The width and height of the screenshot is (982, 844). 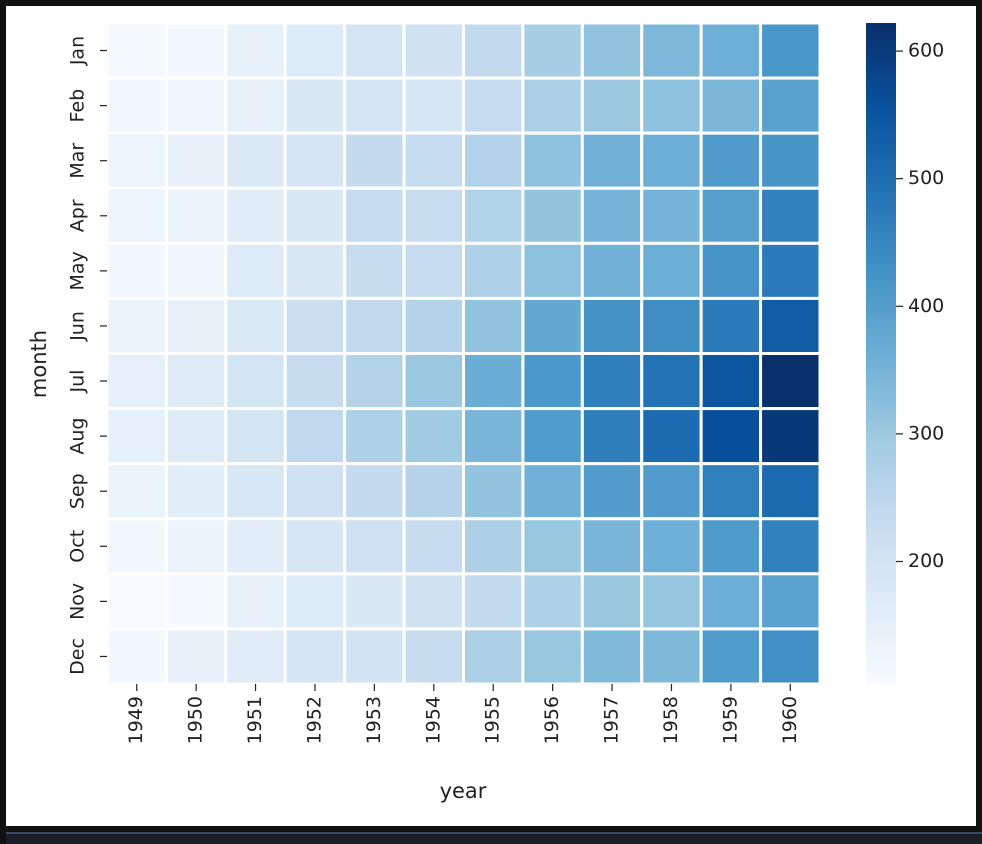 I want to click on y-tick-label: Apr, so click(x=78, y=215).